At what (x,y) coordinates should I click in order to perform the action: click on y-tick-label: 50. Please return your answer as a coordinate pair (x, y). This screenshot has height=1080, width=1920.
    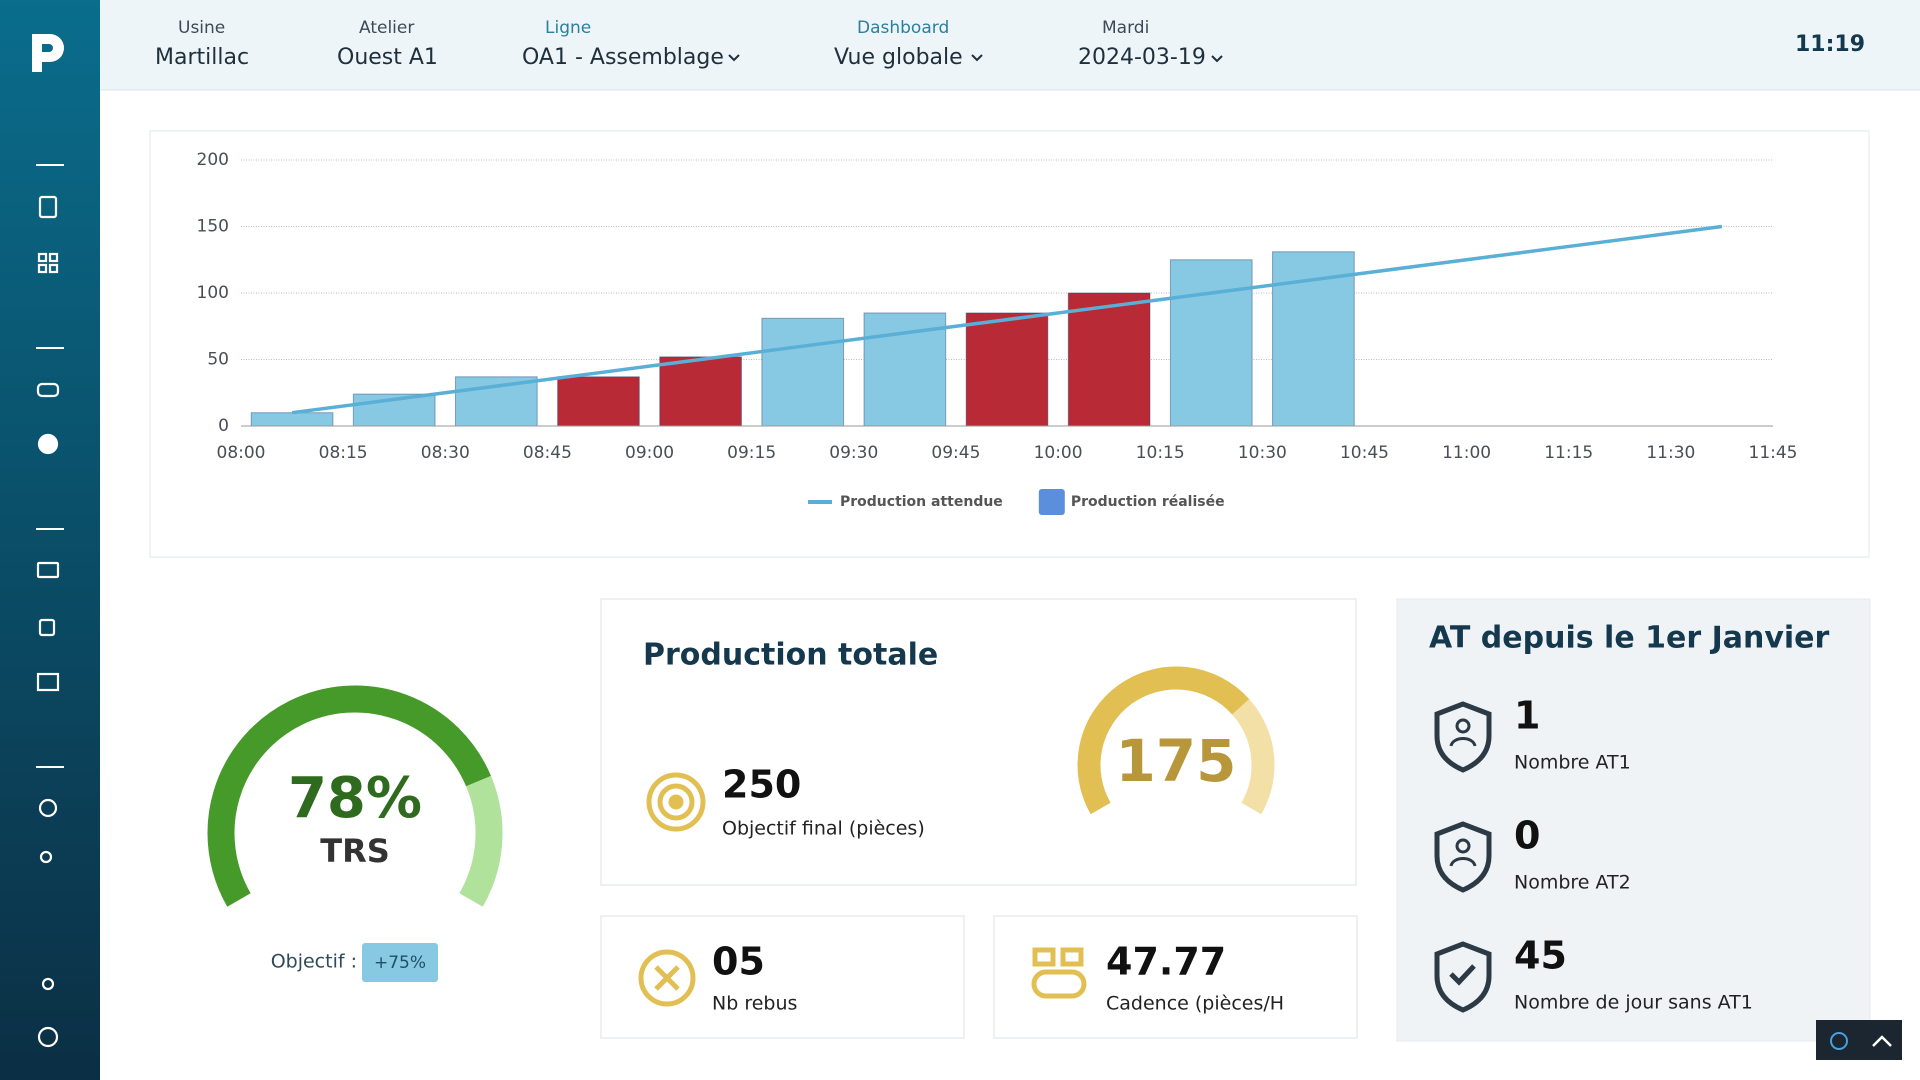
    Looking at the image, I should click on (218, 360).